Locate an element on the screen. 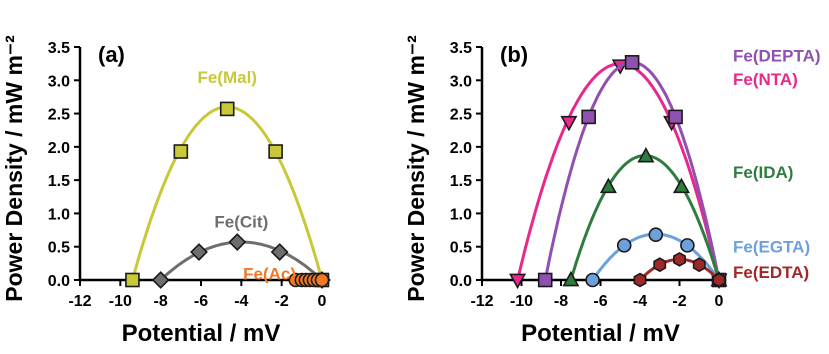 Image resolution: width=829 pixels, height=354 pixels. series-label-fe-depta: Fe(DEPTA) is located at coordinates (777, 56).